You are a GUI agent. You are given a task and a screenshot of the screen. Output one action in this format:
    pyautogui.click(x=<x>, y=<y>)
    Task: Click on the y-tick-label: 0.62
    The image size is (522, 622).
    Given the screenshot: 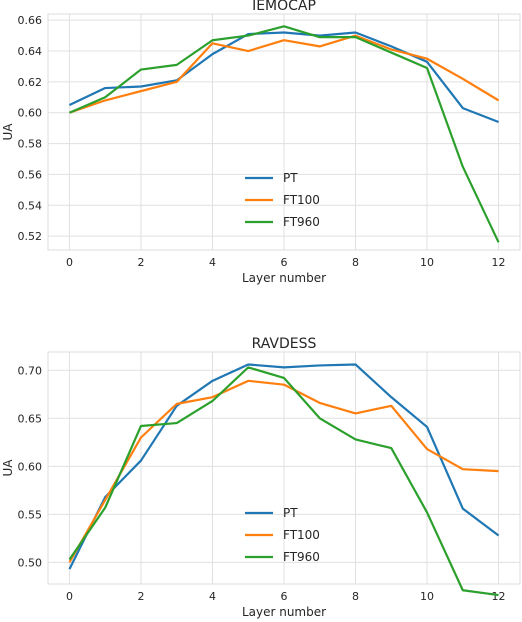 What is the action you would take?
    pyautogui.click(x=30, y=82)
    